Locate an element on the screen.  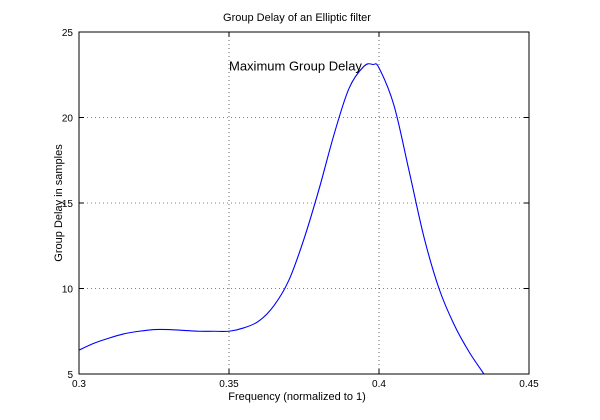
x-axis-label: Frequency (normalized to 1) is located at coordinates (297, 397).